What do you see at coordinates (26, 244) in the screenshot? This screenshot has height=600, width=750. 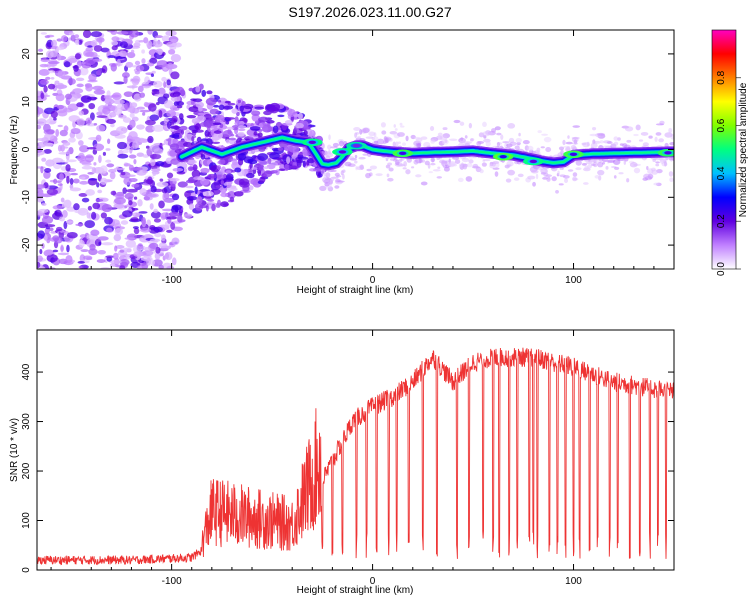 I see `y-tick-label: -20` at bounding box center [26, 244].